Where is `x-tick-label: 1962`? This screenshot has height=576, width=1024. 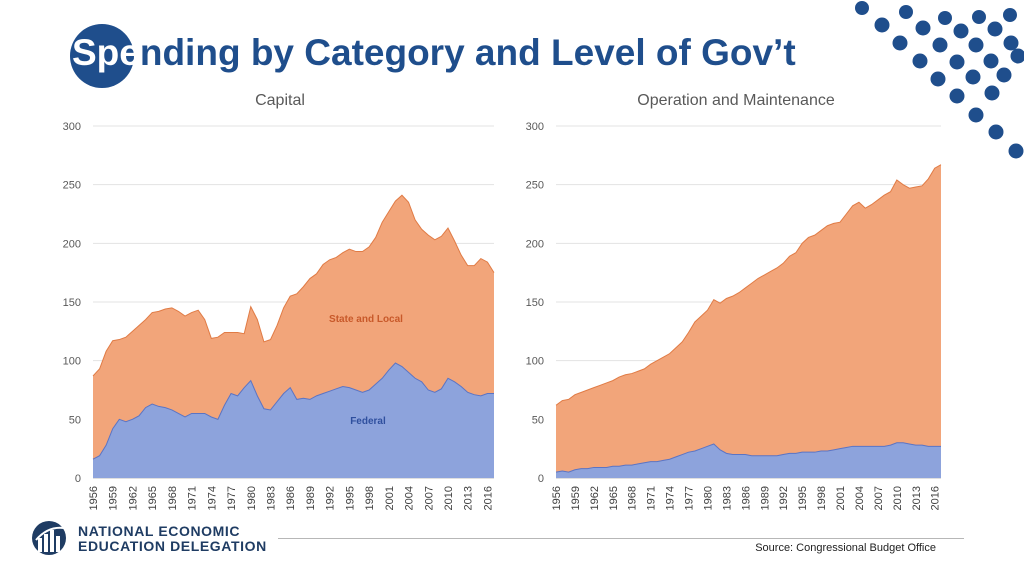
x-tick-label: 1962 is located at coordinates (595, 498).